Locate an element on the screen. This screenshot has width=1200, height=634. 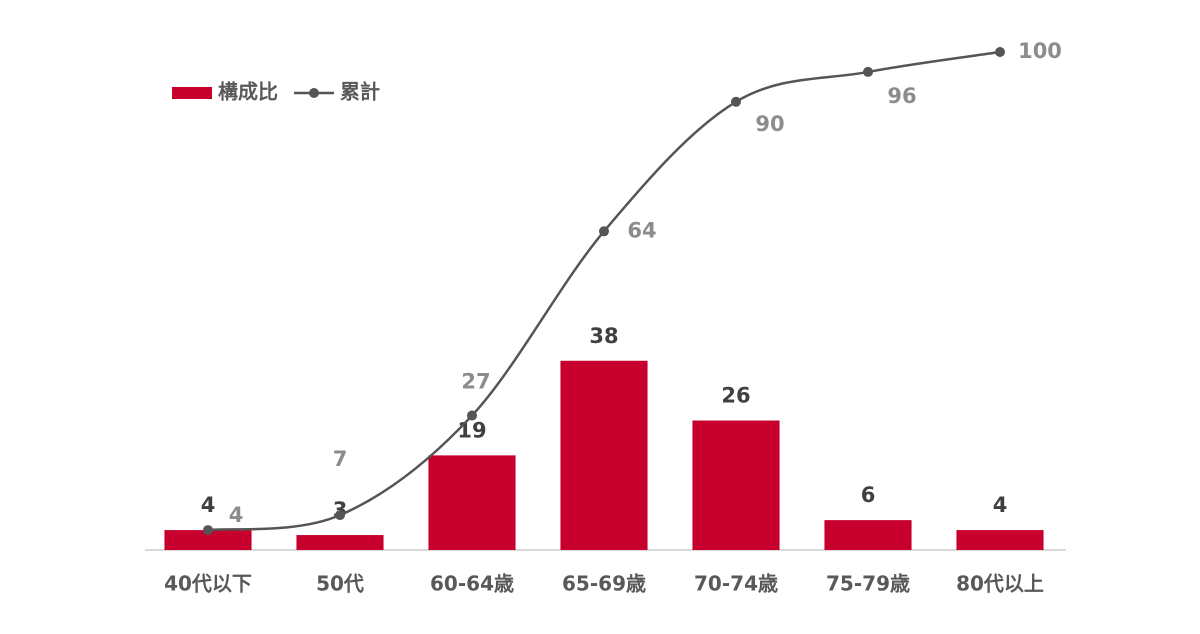
line-value-label: 64 is located at coordinates (641, 230).